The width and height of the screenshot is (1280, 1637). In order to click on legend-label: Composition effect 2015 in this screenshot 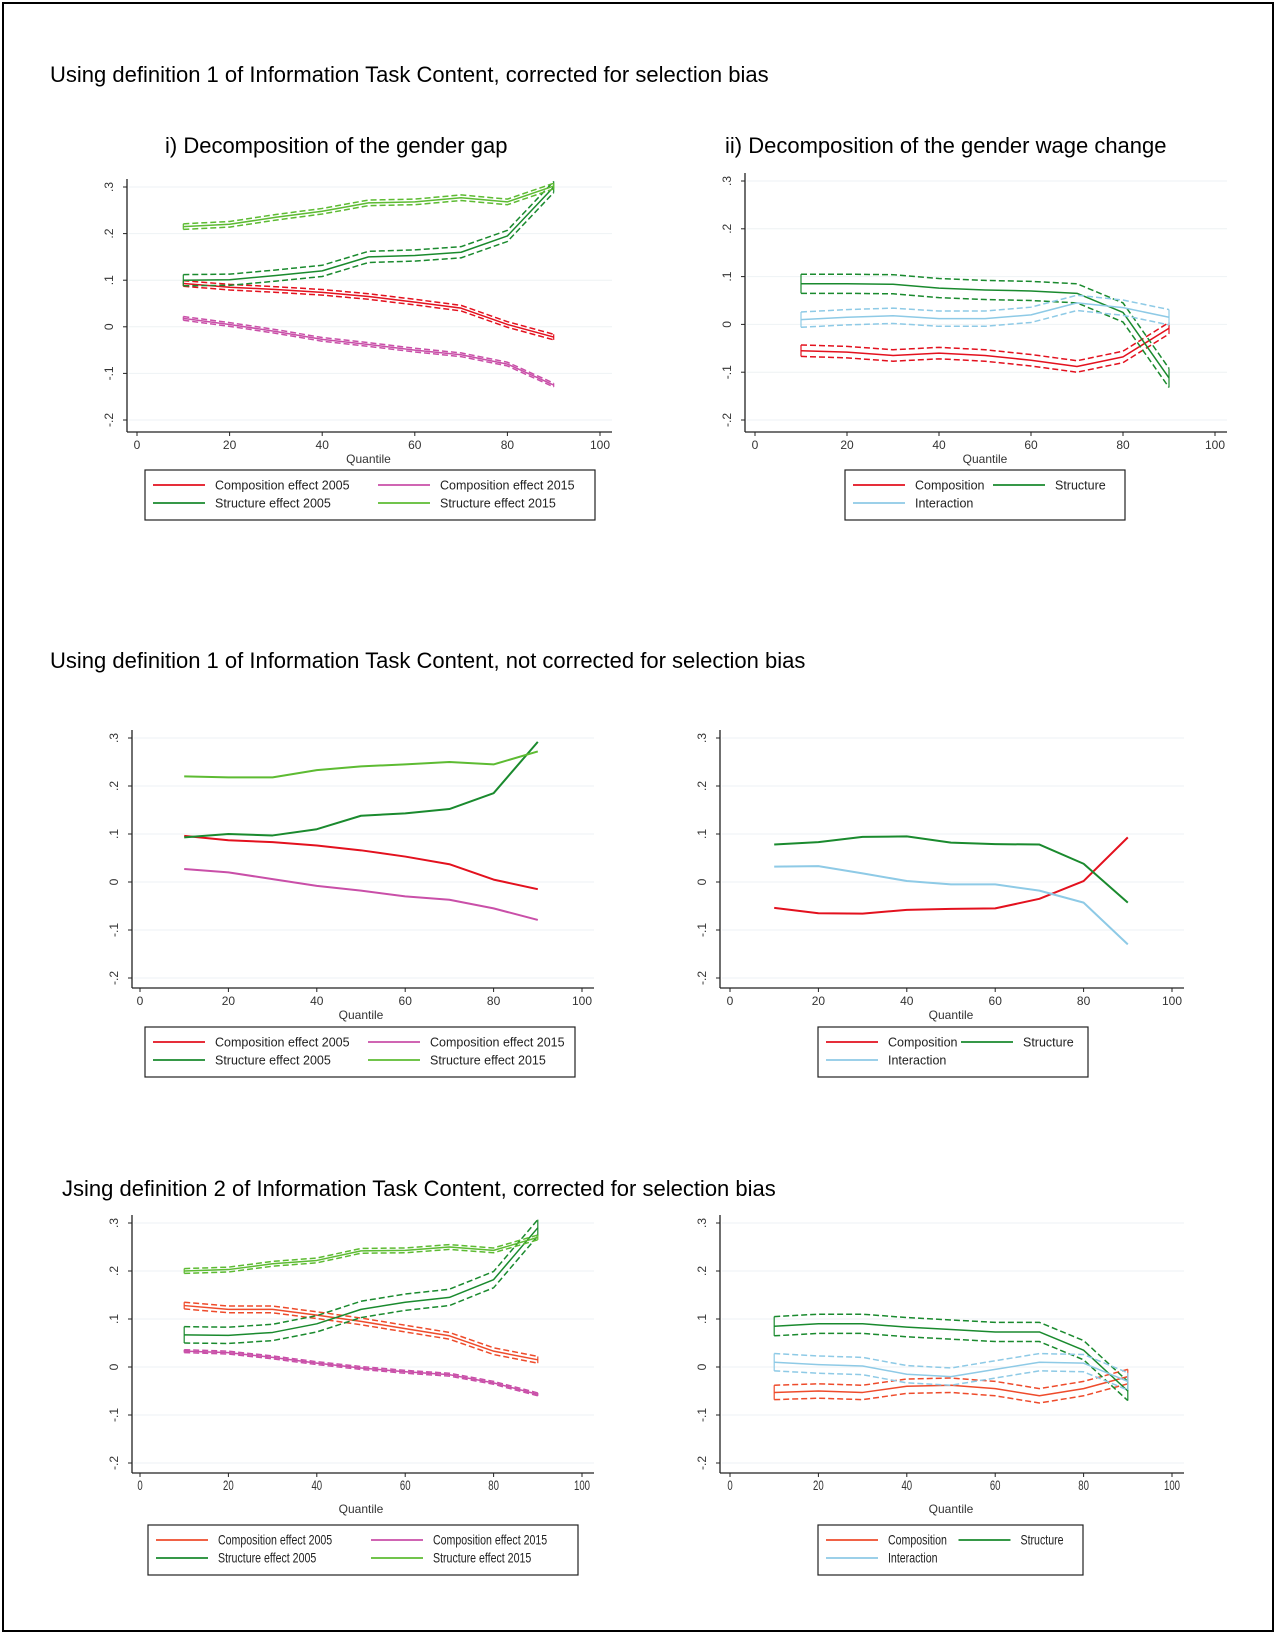, I will do `click(497, 1043)`.